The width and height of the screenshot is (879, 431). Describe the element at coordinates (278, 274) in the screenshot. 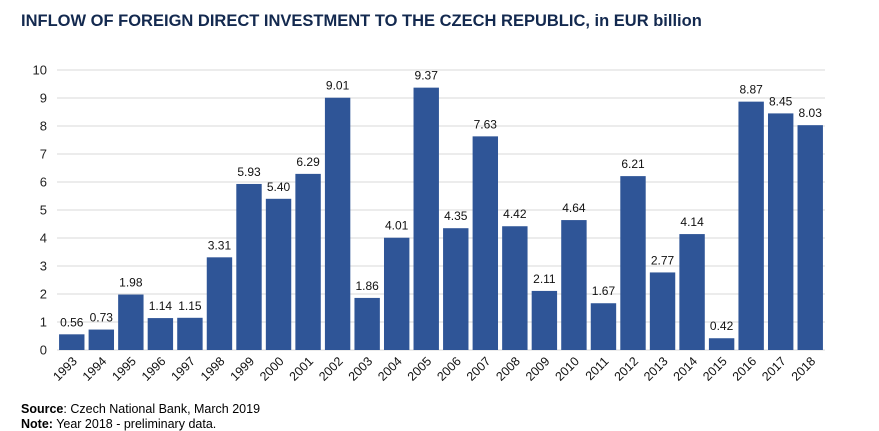

I see `bar-2000` at that location.